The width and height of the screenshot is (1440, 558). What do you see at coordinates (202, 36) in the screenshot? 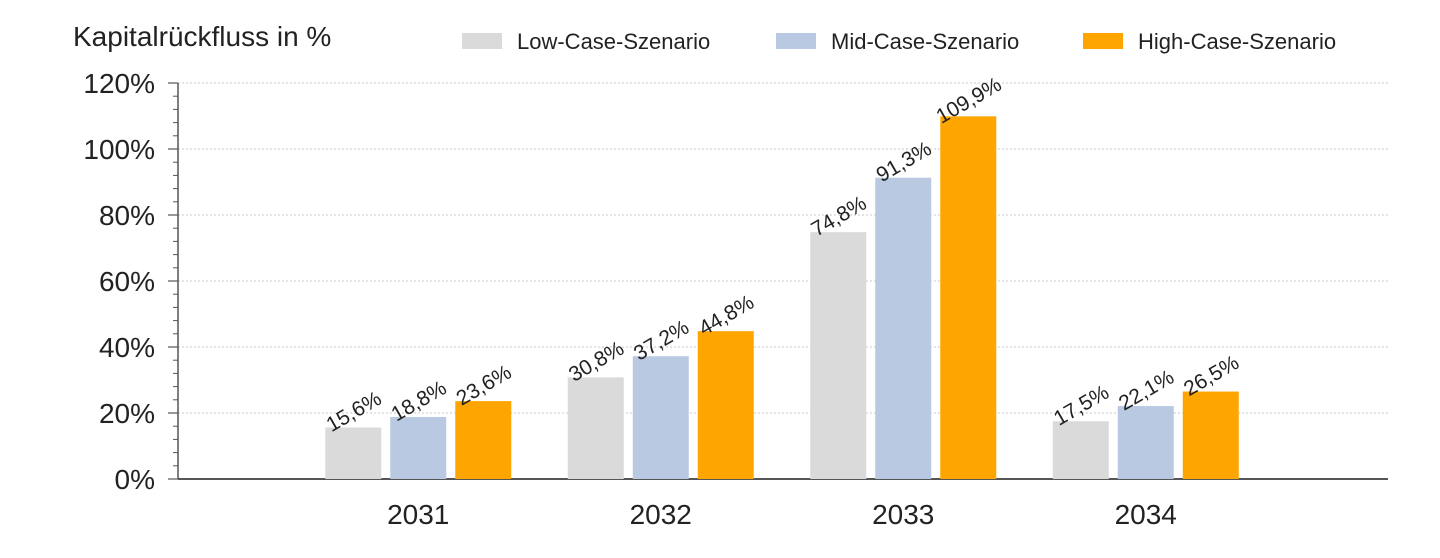
I see `y-axis-title: Kapitalrückfluss in %` at bounding box center [202, 36].